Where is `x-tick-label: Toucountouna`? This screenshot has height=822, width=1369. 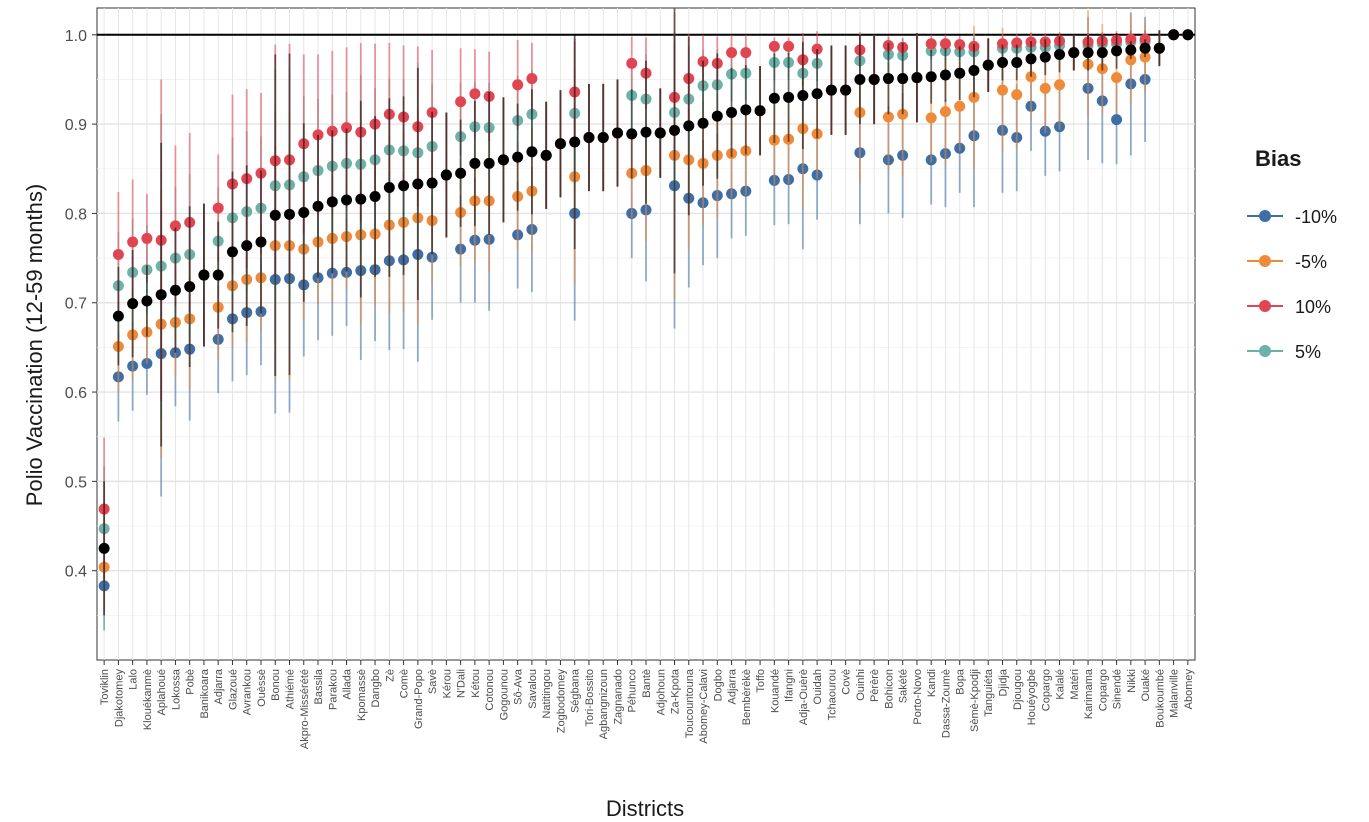
x-tick-label: Toucountouna is located at coordinates (690, 703).